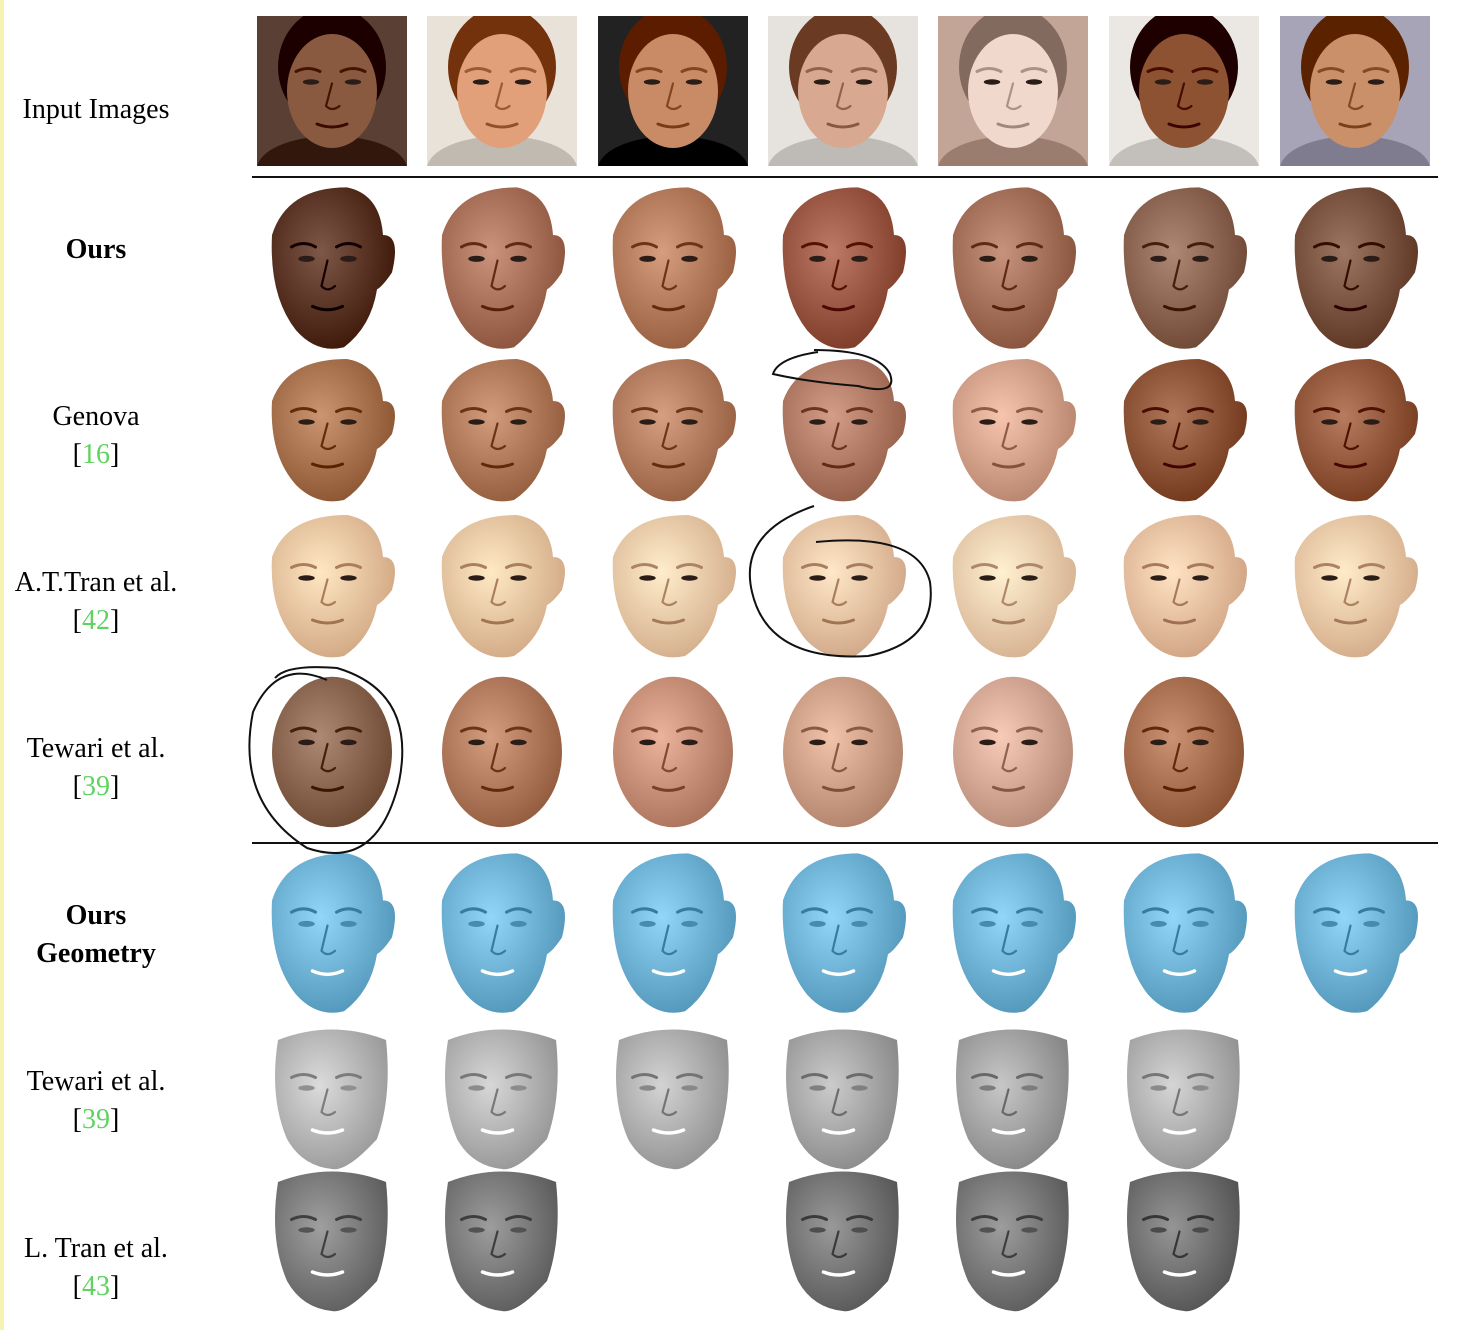 This screenshot has width=1466, height=1330. Describe the element at coordinates (96, 602) in the screenshot. I see `row-label-at-tran: A.T.Tran et al. [42]` at that location.